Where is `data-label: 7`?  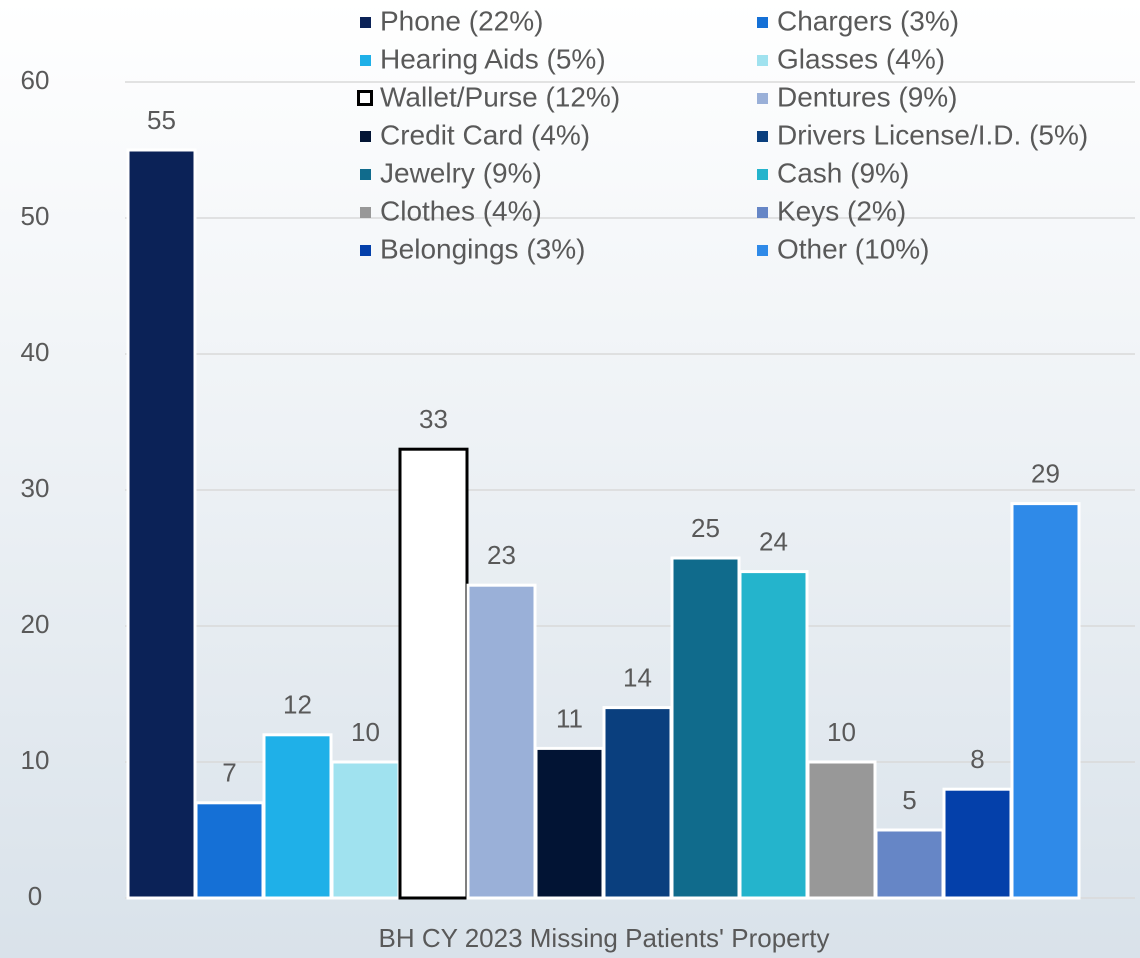
data-label: 7 is located at coordinates (229, 773).